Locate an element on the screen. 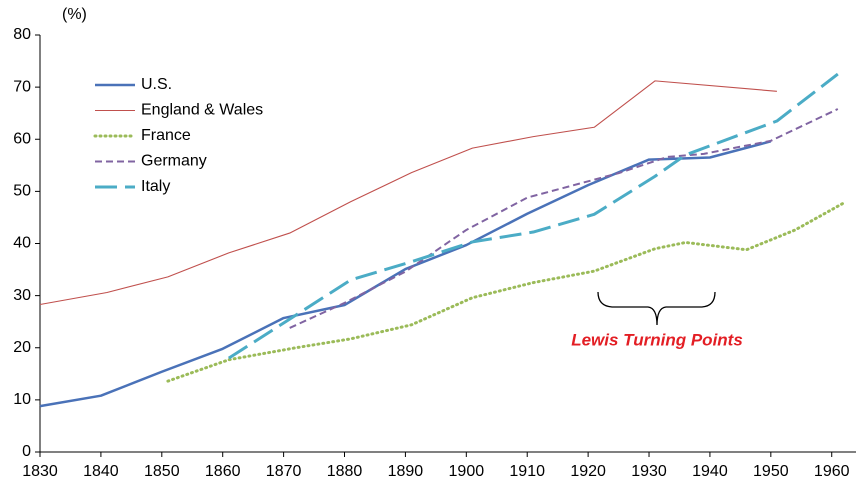 Image resolution: width=861 pixels, height=485 pixels. x-tick-label: 1930 is located at coordinates (649, 471).